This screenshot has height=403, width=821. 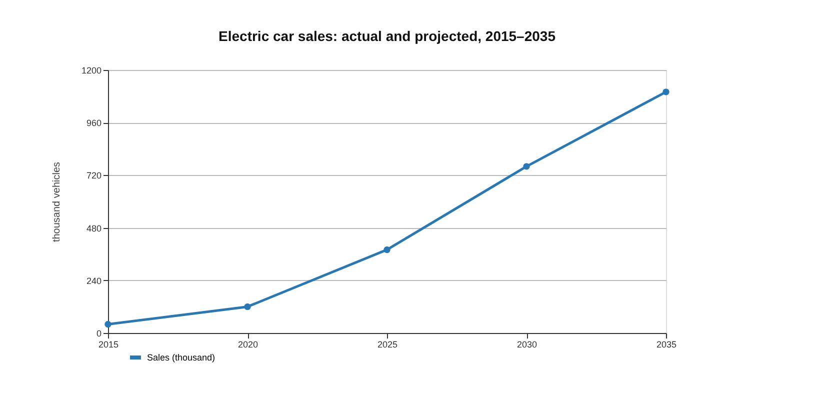 What do you see at coordinates (56, 202) in the screenshot?
I see `y-axis-title: thousand vehicles` at bounding box center [56, 202].